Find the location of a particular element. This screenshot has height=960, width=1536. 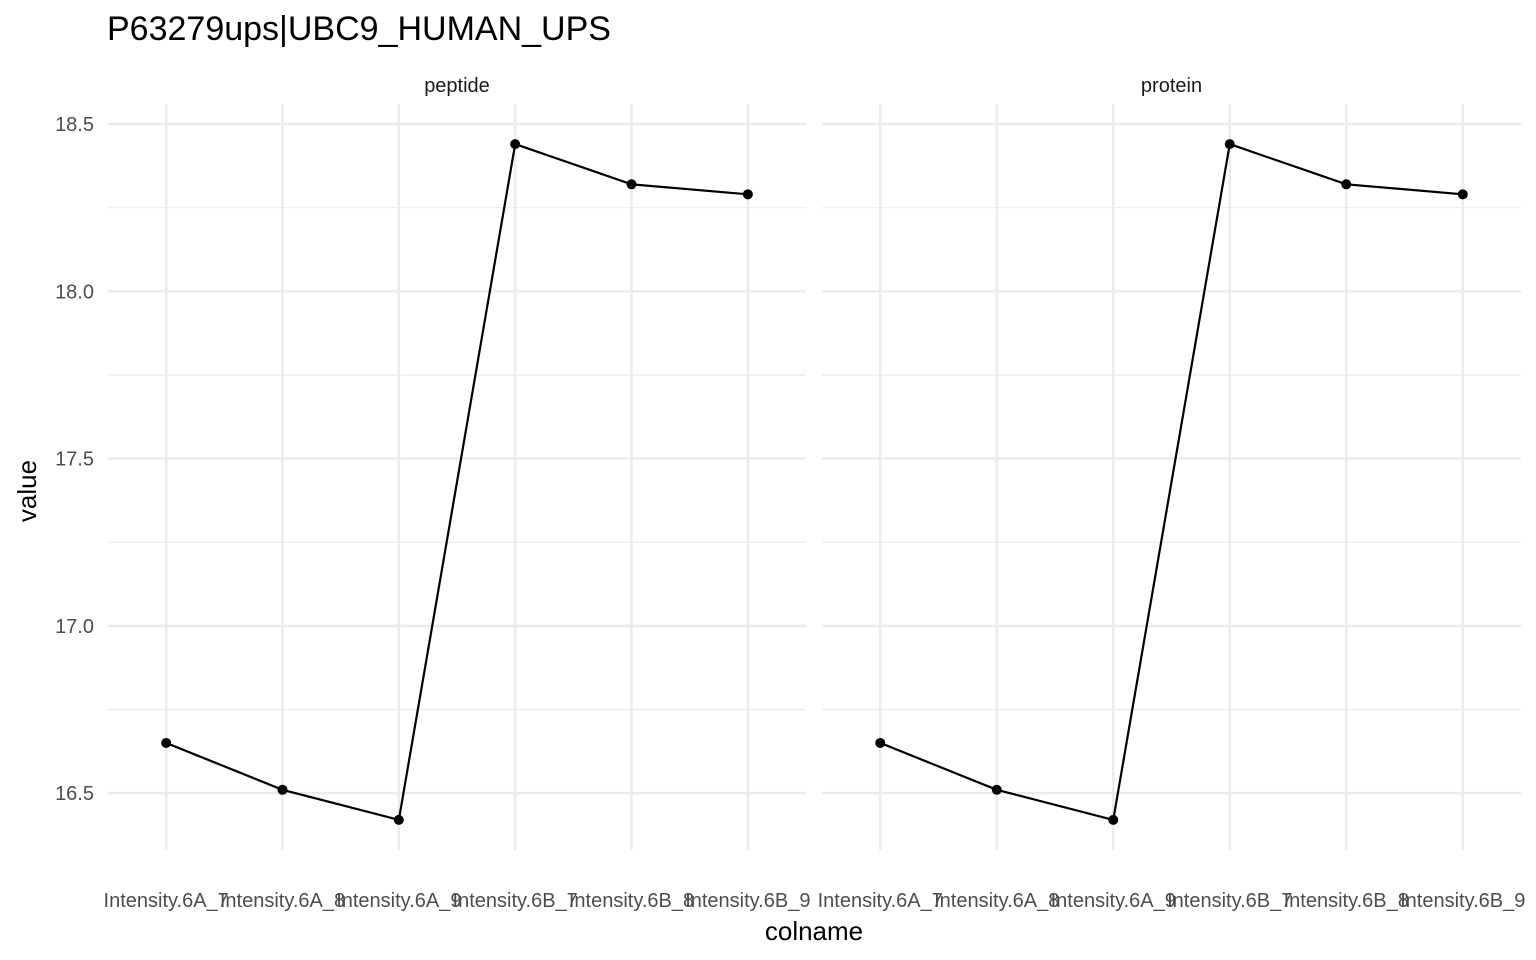

y-tick-label: 17.5 is located at coordinates (74, 460).